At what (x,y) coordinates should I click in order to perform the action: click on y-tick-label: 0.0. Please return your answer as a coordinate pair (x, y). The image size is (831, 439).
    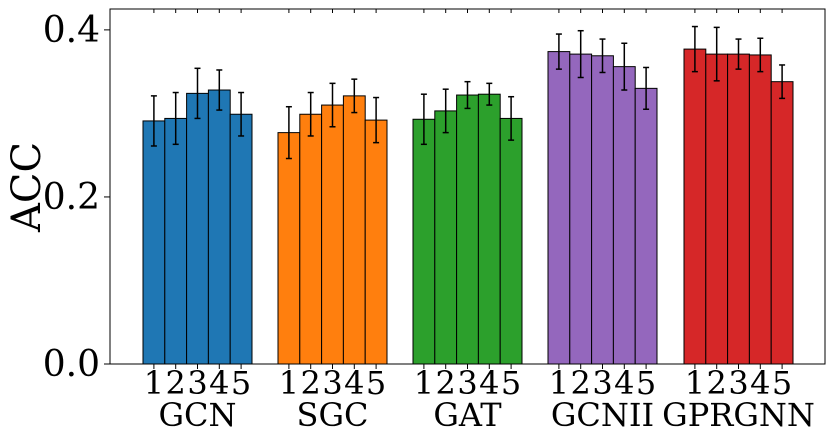
    Looking at the image, I should click on (71, 364).